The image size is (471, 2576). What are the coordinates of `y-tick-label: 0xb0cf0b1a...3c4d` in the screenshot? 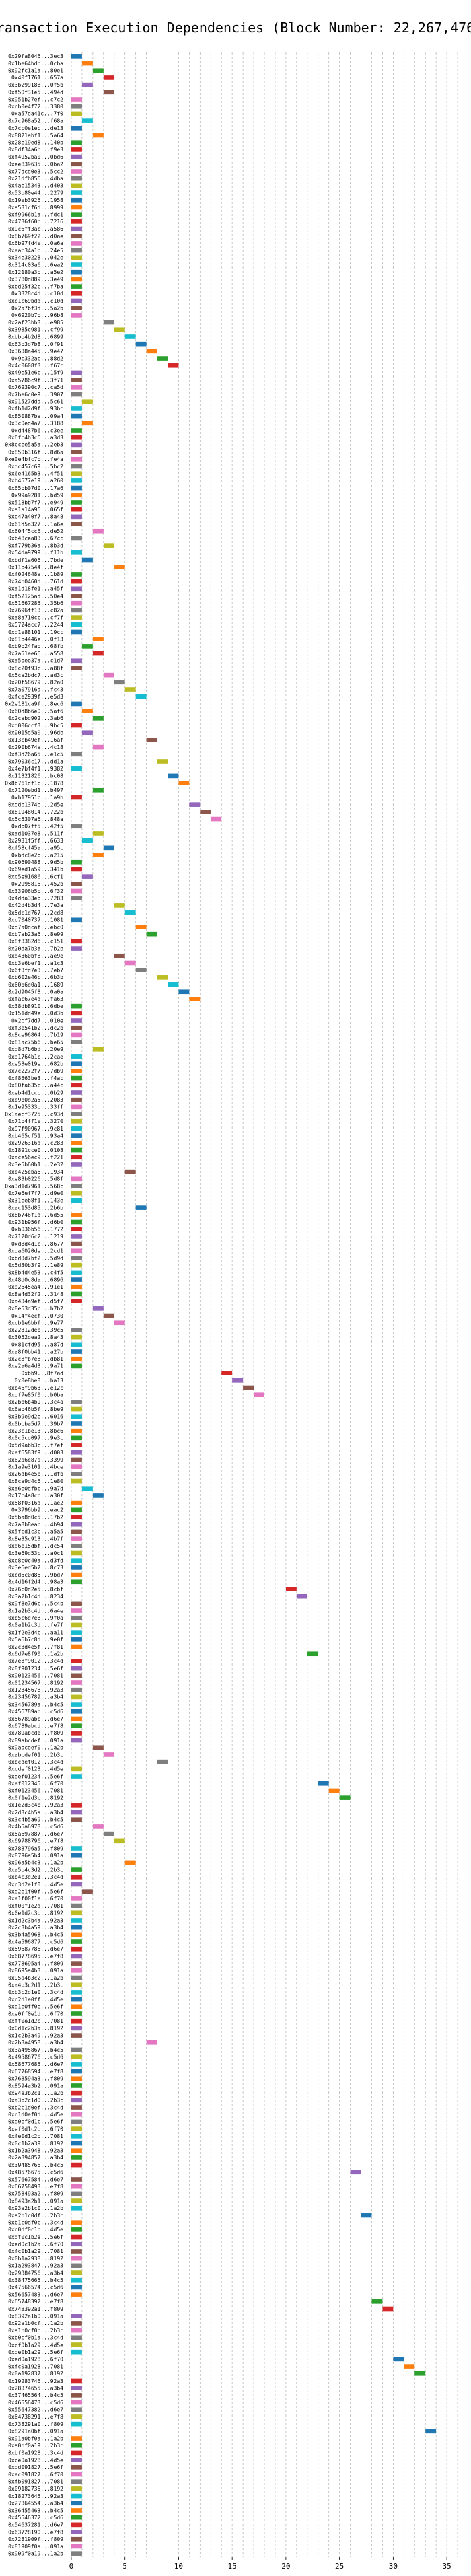 It's located at (35, 2338).